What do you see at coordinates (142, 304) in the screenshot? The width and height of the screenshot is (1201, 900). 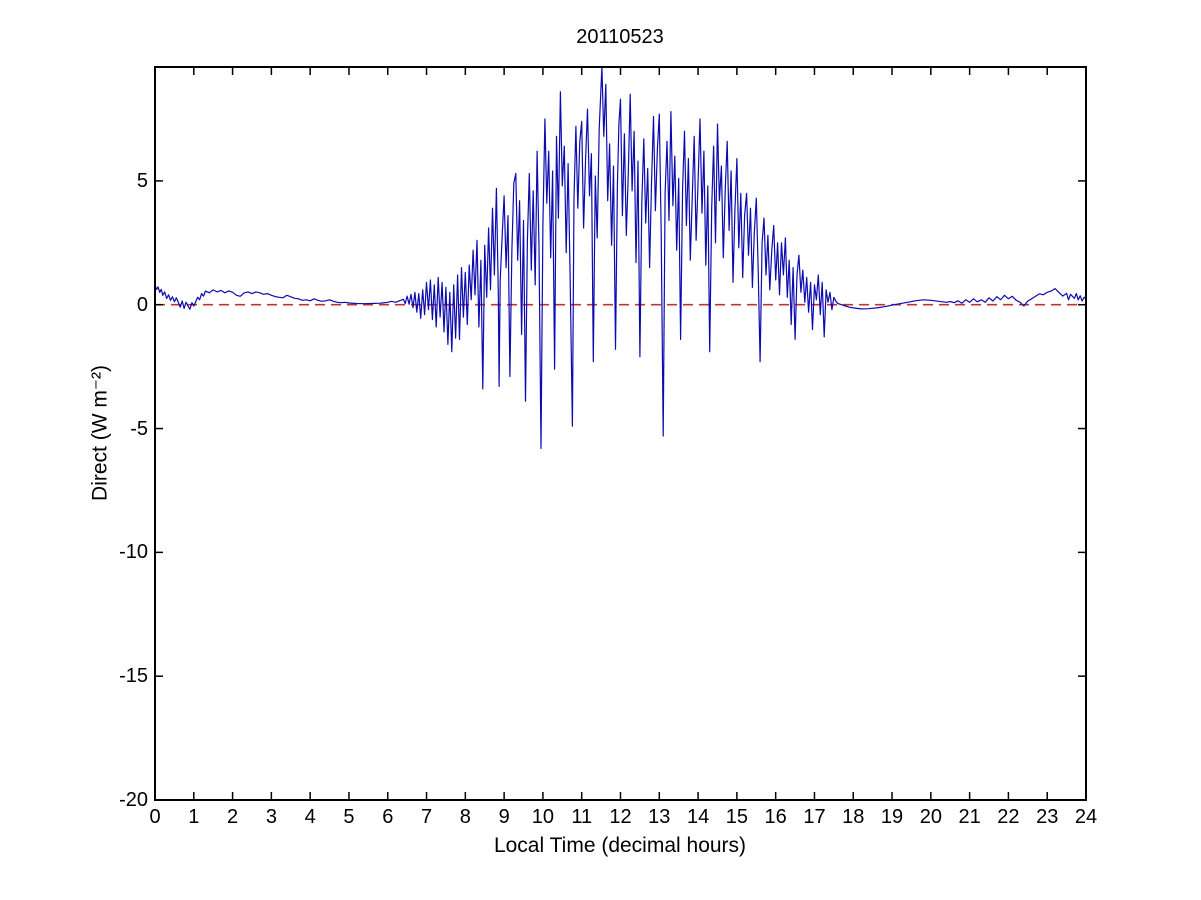 I see `y-tick-label: 0` at bounding box center [142, 304].